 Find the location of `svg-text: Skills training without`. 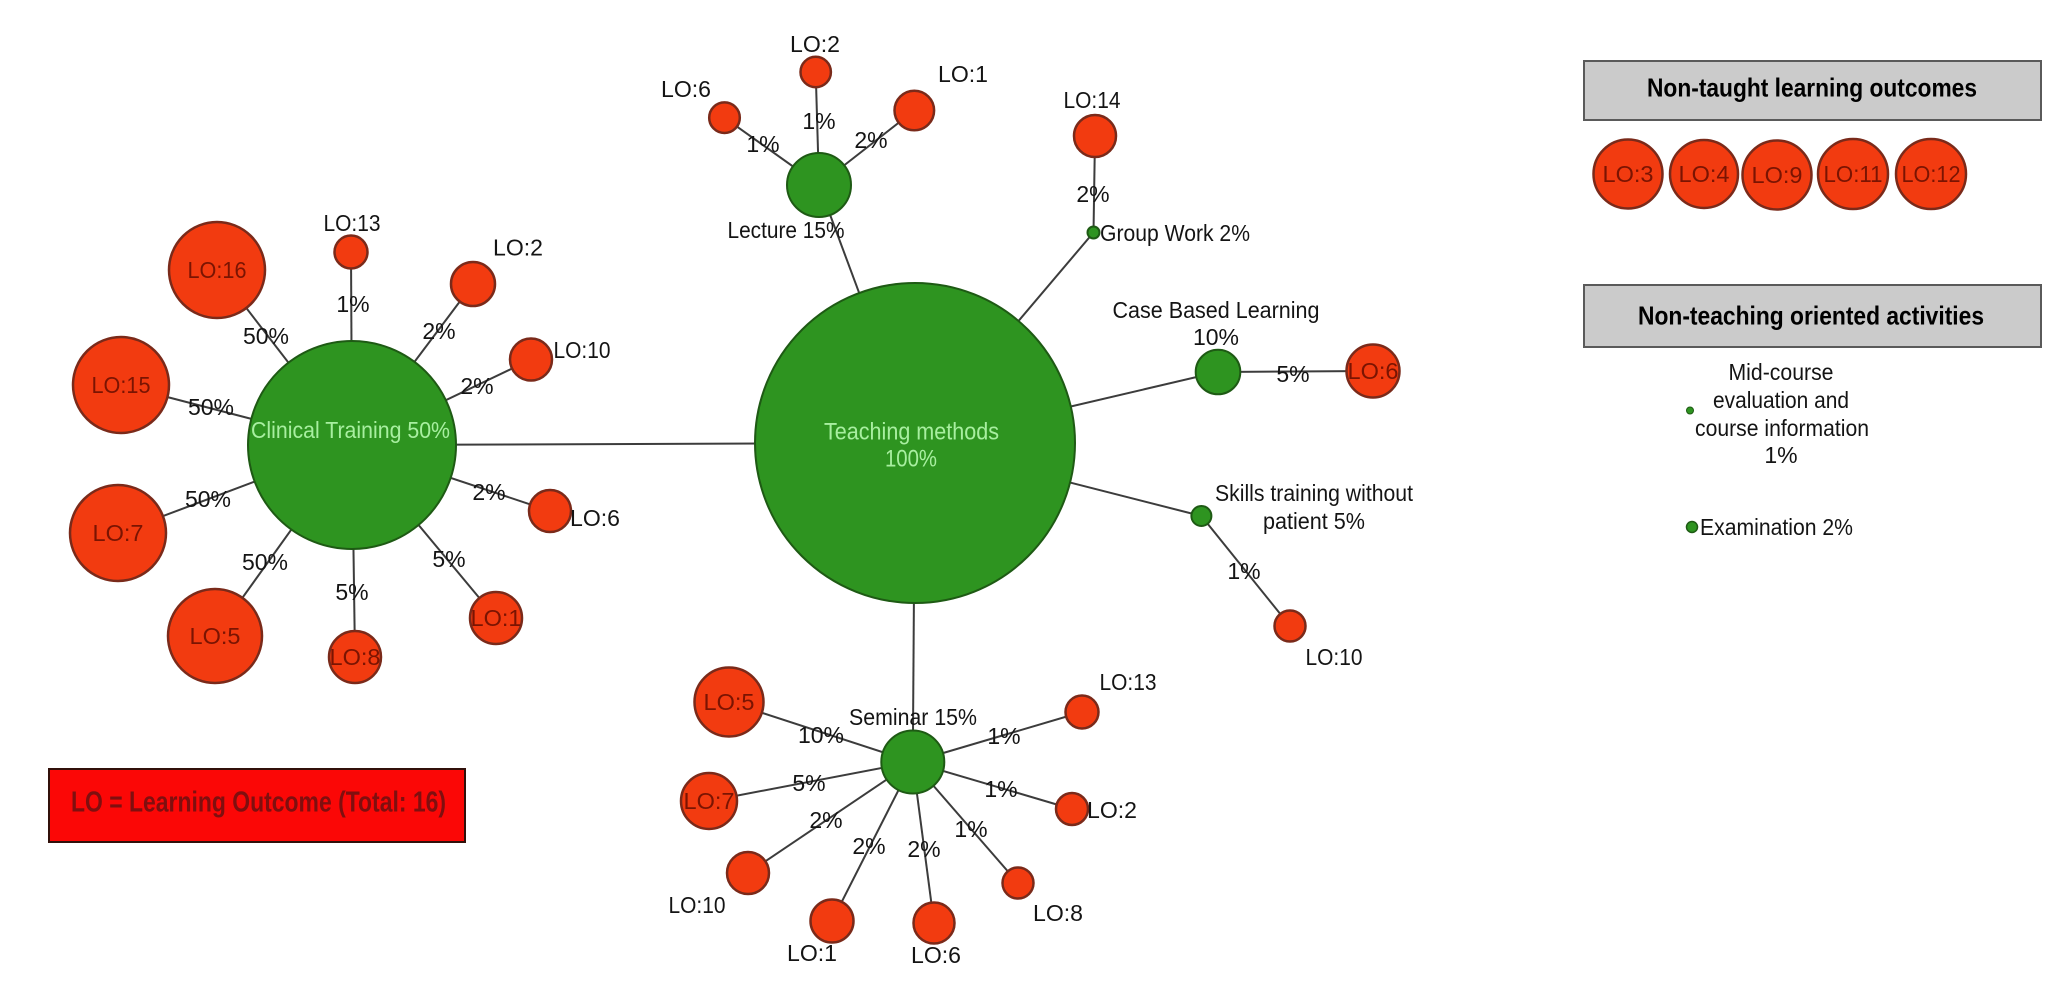

svg-text: Skills training without is located at coordinates (1314, 493).